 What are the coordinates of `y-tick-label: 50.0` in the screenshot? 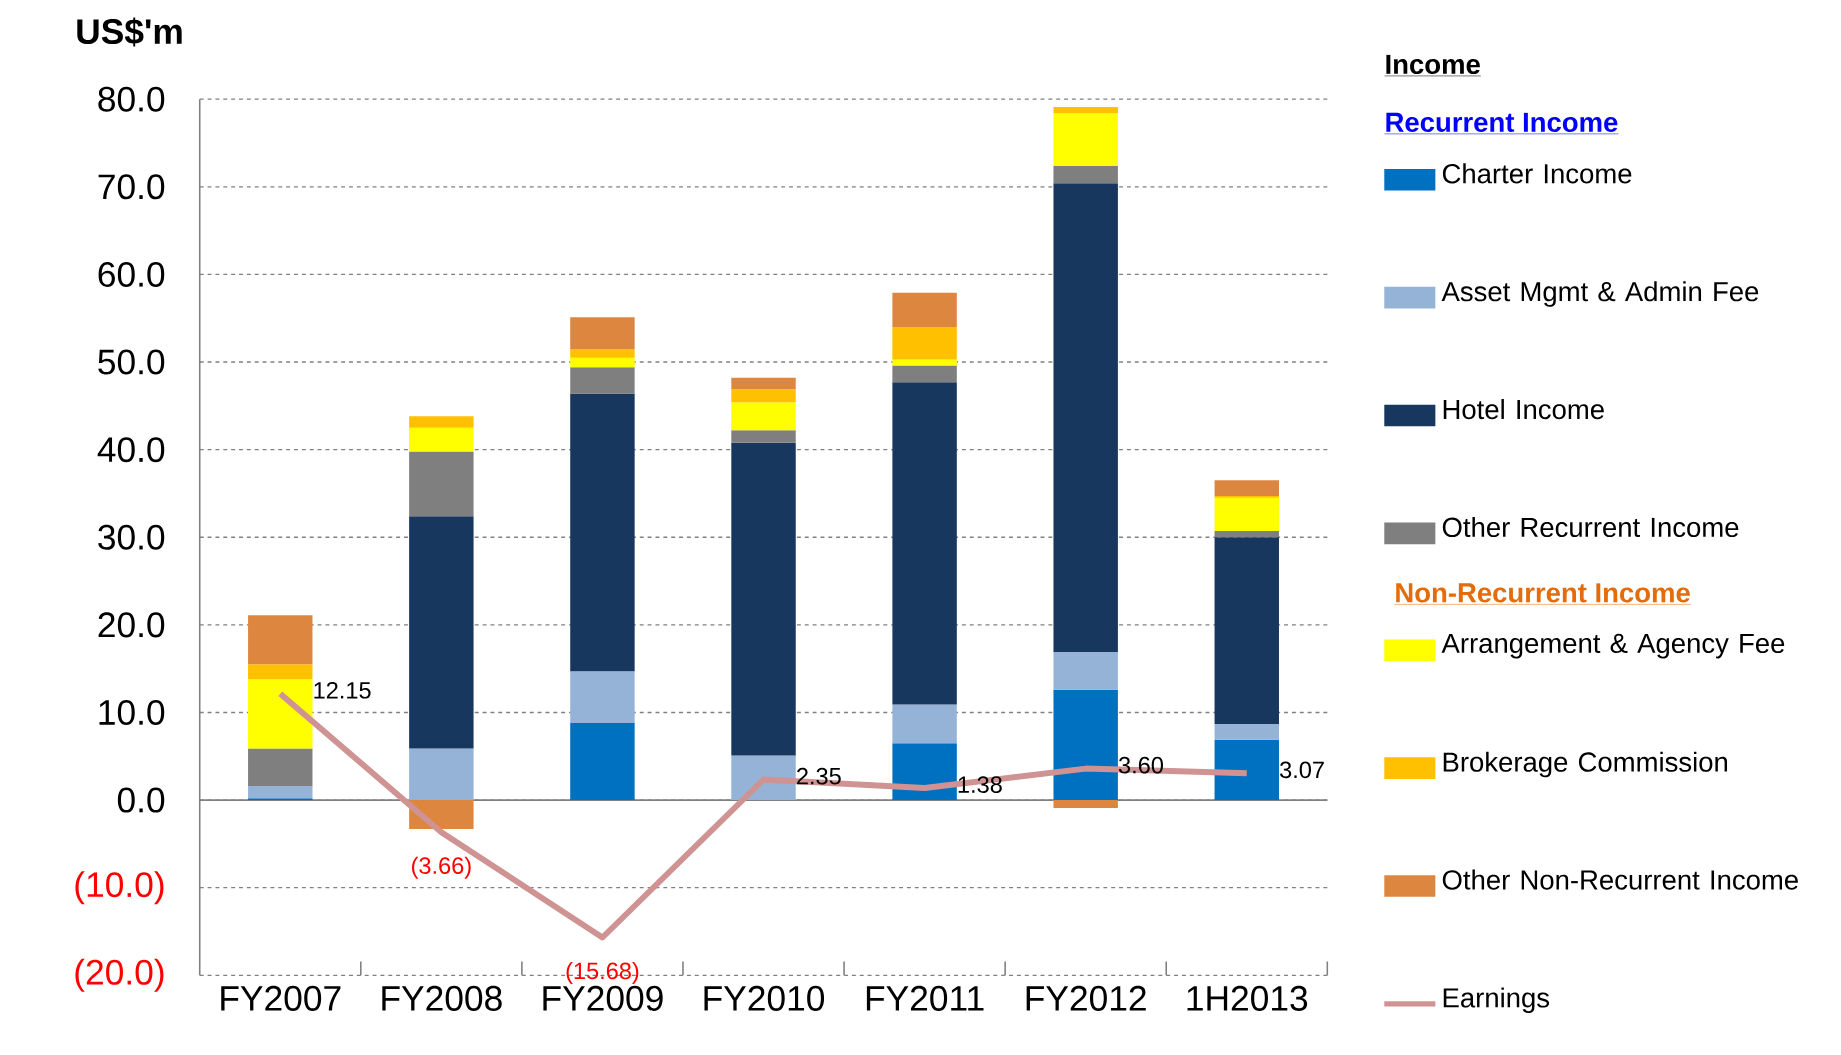 It's located at (131, 362).